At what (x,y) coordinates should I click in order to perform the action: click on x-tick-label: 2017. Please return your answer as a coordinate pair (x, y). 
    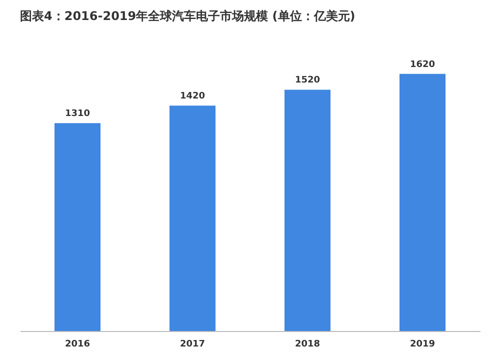
    Looking at the image, I should click on (193, 345).